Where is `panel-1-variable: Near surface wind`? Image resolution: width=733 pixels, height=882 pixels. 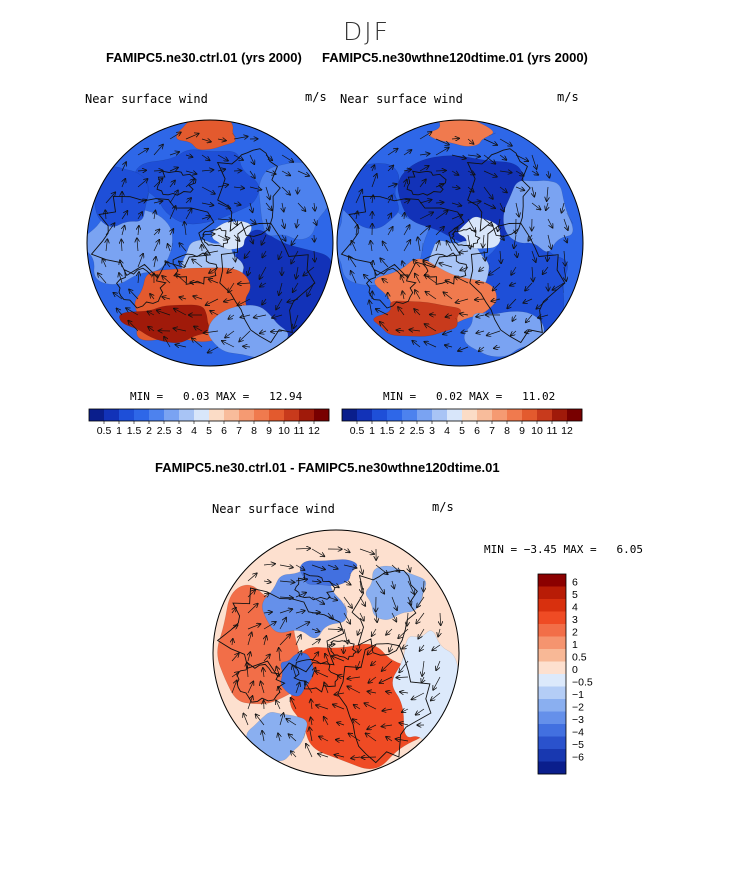 panel-1-variable: Near surface wind is located at coordinates (146, 99).